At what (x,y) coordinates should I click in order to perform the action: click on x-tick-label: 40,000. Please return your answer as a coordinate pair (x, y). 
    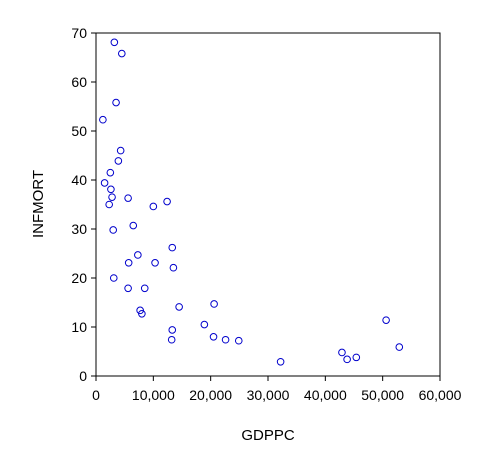
    Looking at the image, I should click on (325, 395).